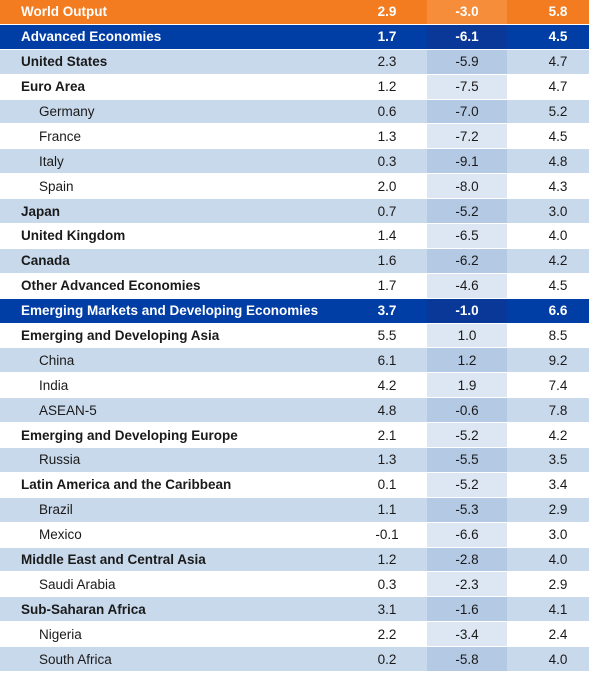  What do you see at coordinates (294, 660) in the screenshot?
I see `table-row: South Africa 0.2 -5.8 4.0` at bounding box center [294, 660].